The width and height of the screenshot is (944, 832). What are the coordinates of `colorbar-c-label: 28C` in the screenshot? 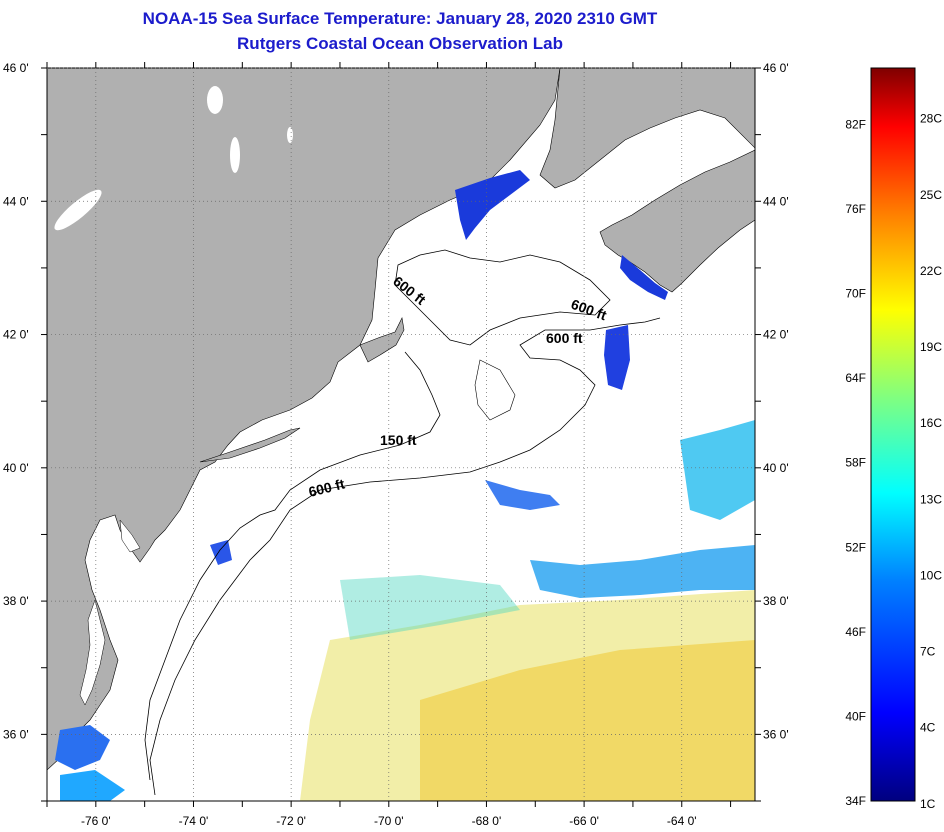 It's located at (931, 119).